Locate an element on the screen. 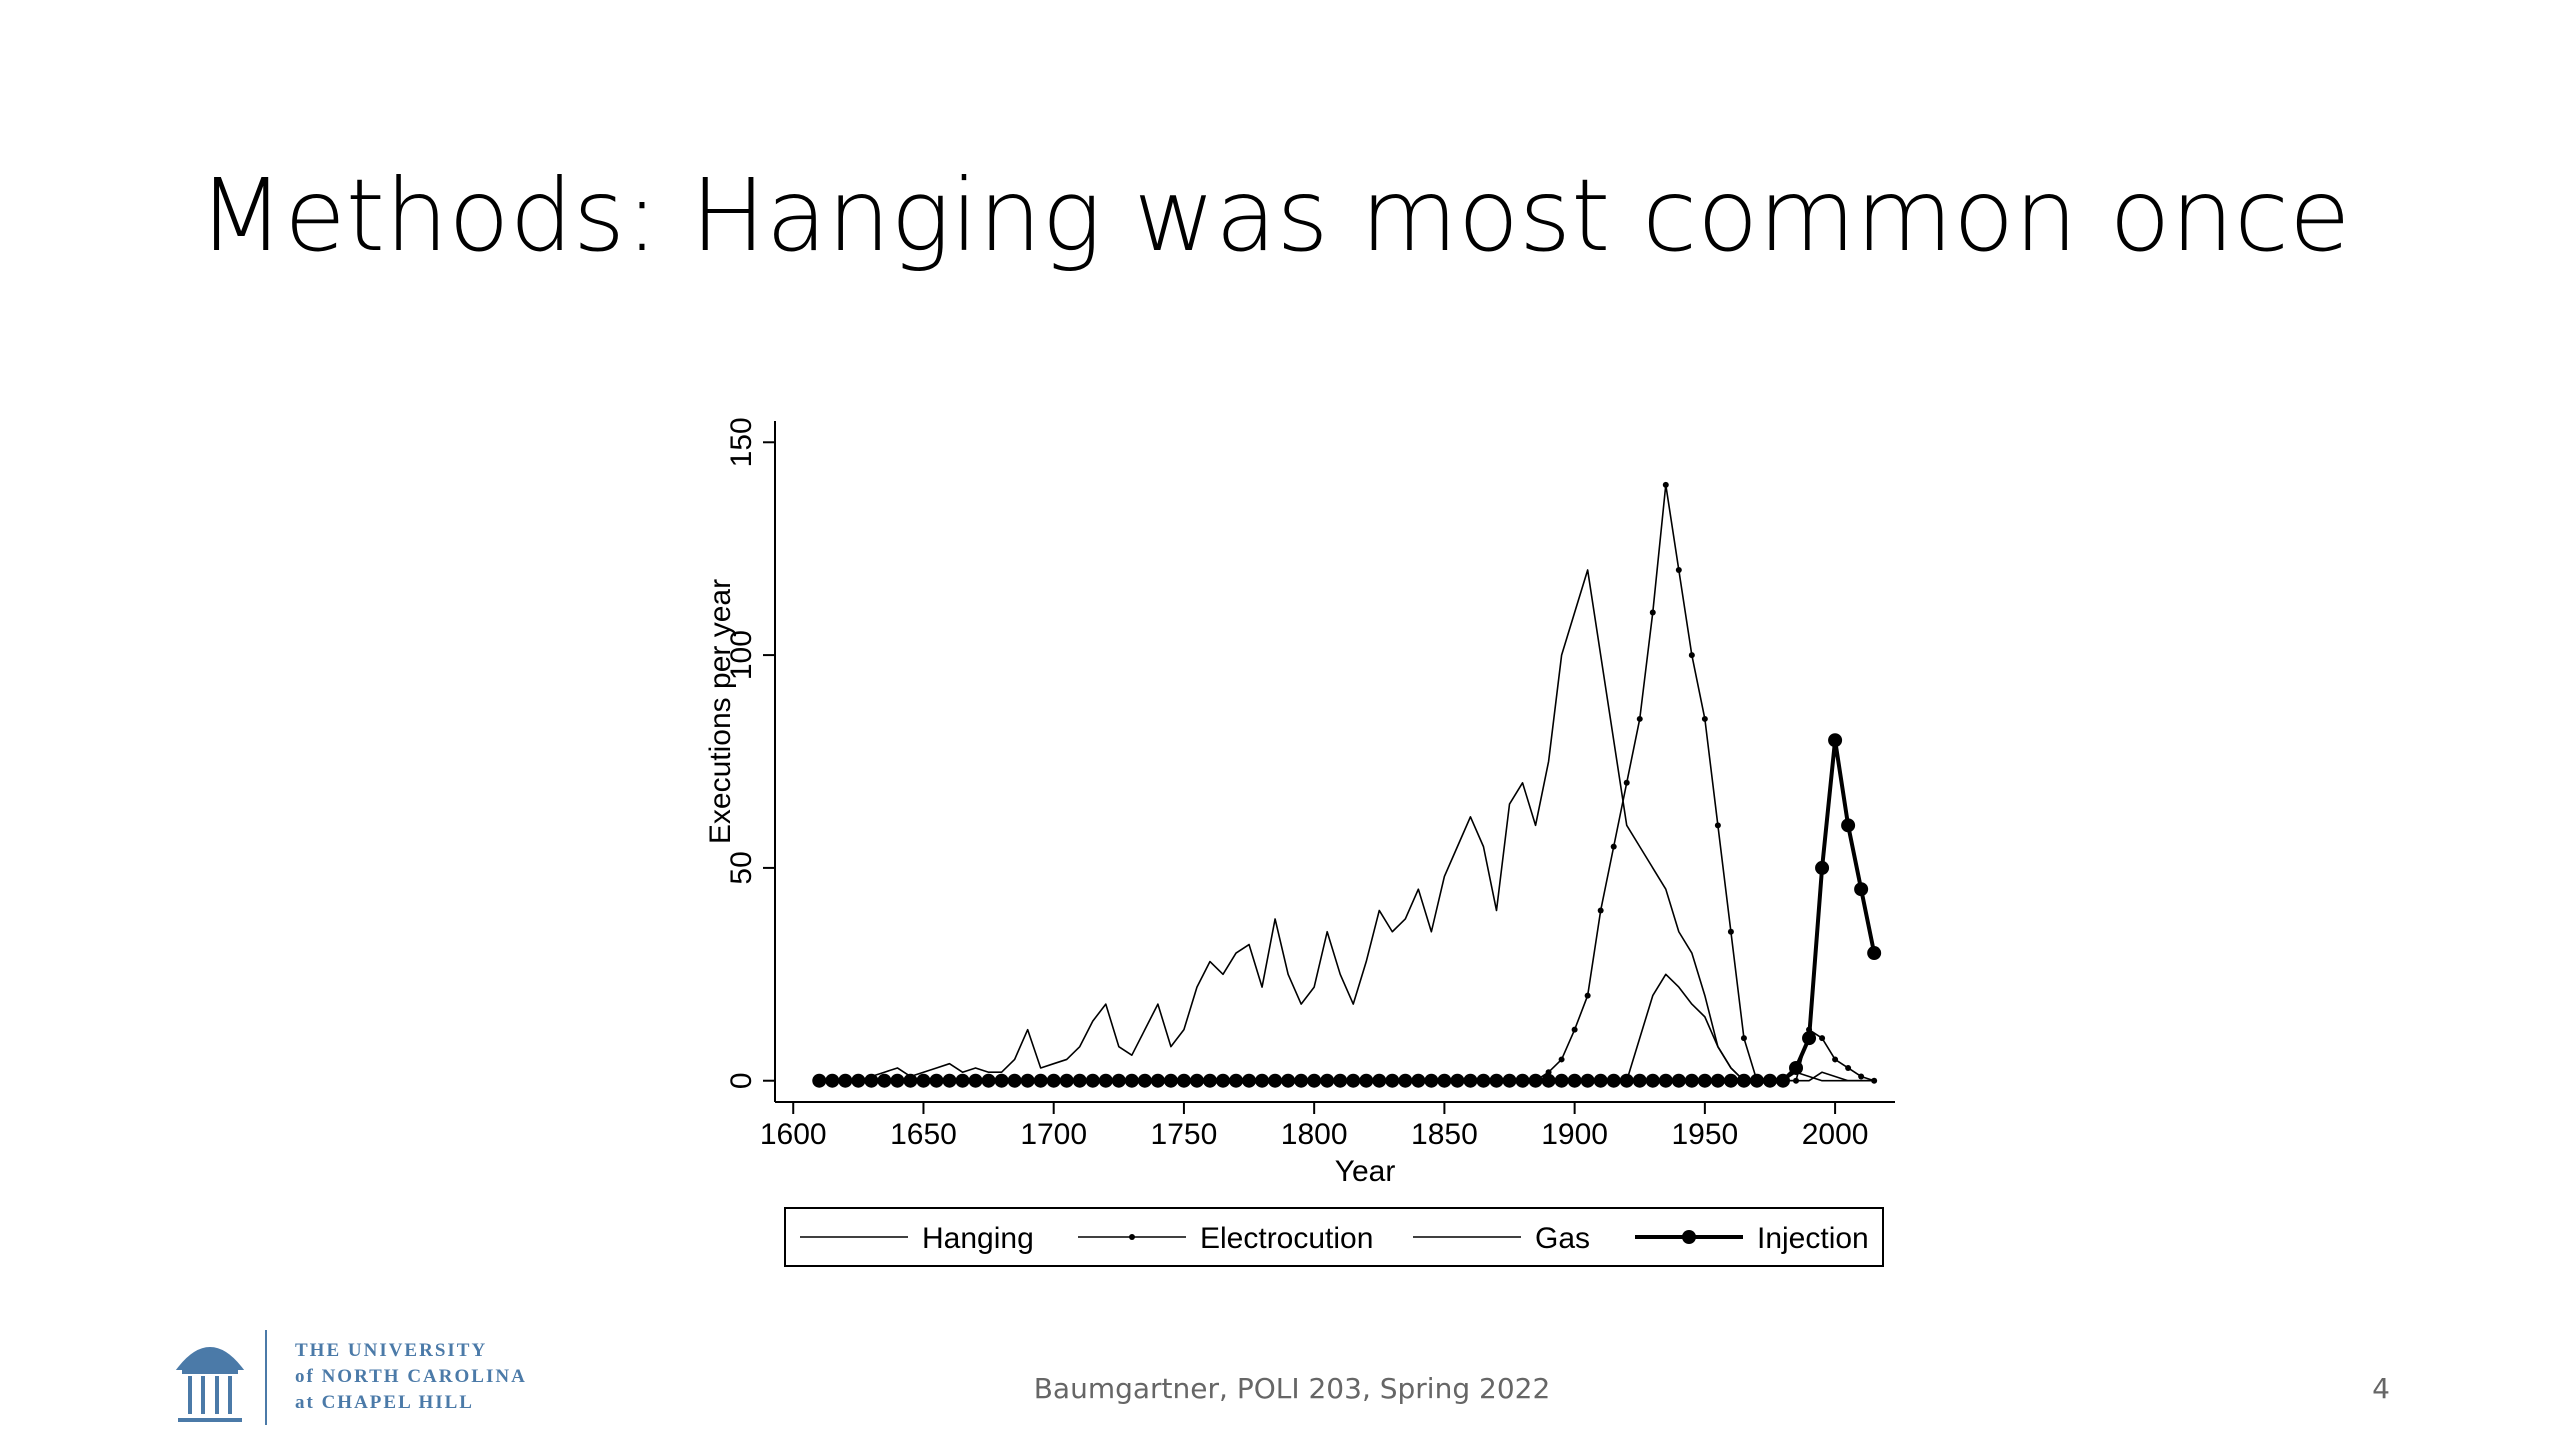 Image resolution: width=2560 pixels, height=1445 pixels. series-line is located at coordinates (1347, 825).